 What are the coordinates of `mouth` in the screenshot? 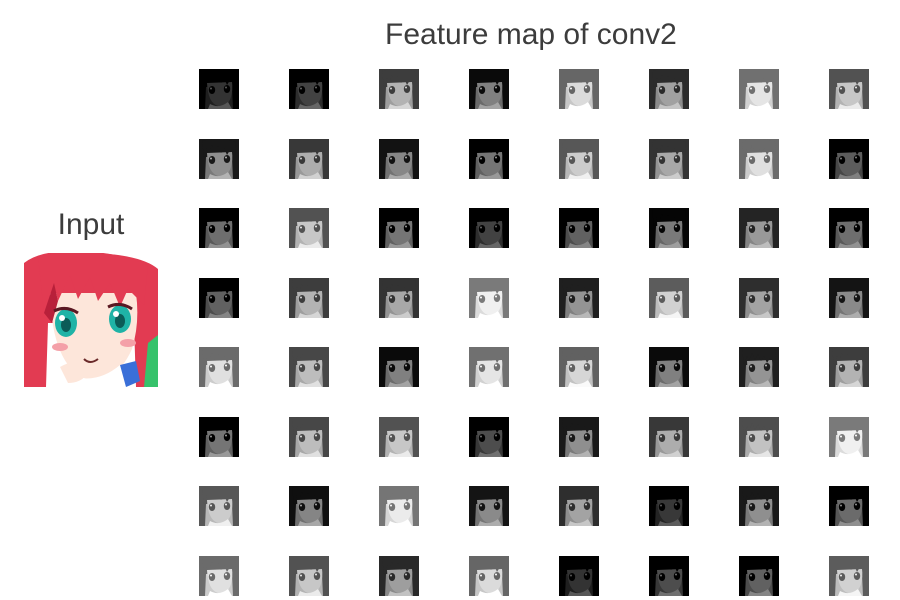 It's located at (91, 360).